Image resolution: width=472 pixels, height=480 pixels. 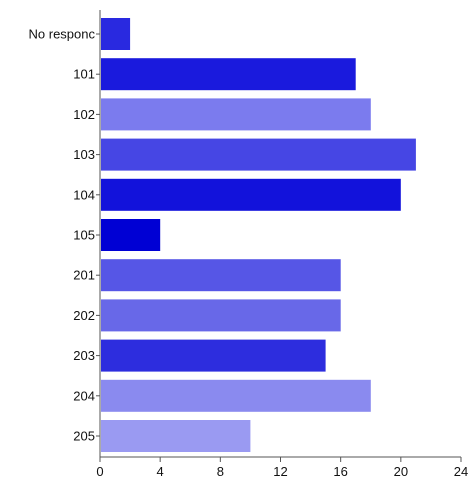 I want to click on x-tick-label: 8, so click(x=220, y=471).